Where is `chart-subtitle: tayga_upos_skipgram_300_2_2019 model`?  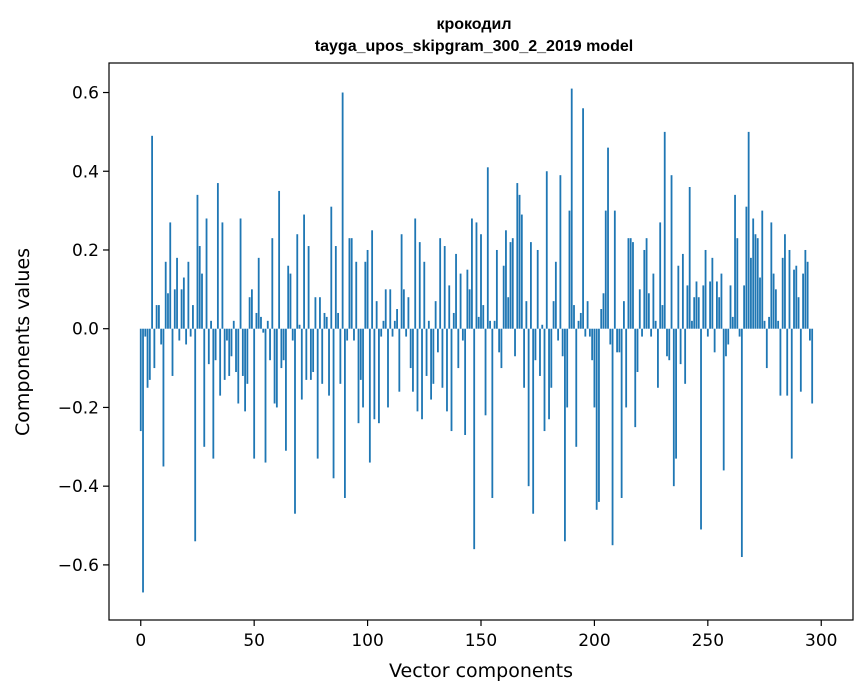 chart-subtitle: tayga_upos_skipgram_300_2_2019 model is located at coordinates (474, 46).